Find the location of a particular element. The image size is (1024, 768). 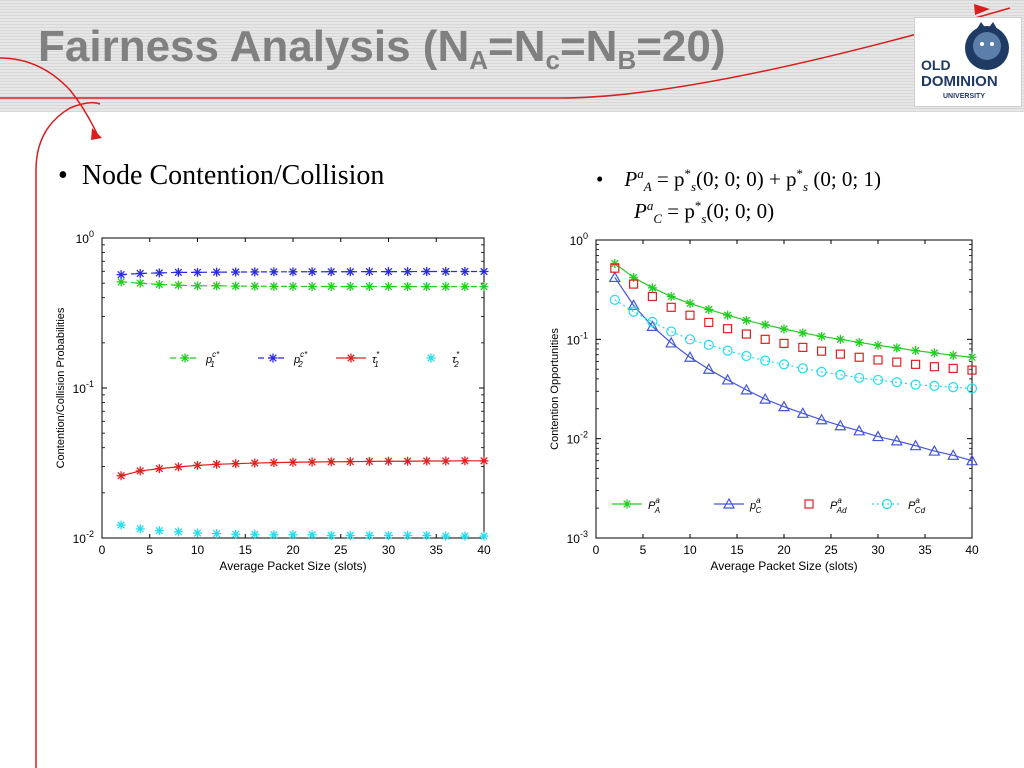

right-legend-label: pa C is located at coordinates (755, 505).